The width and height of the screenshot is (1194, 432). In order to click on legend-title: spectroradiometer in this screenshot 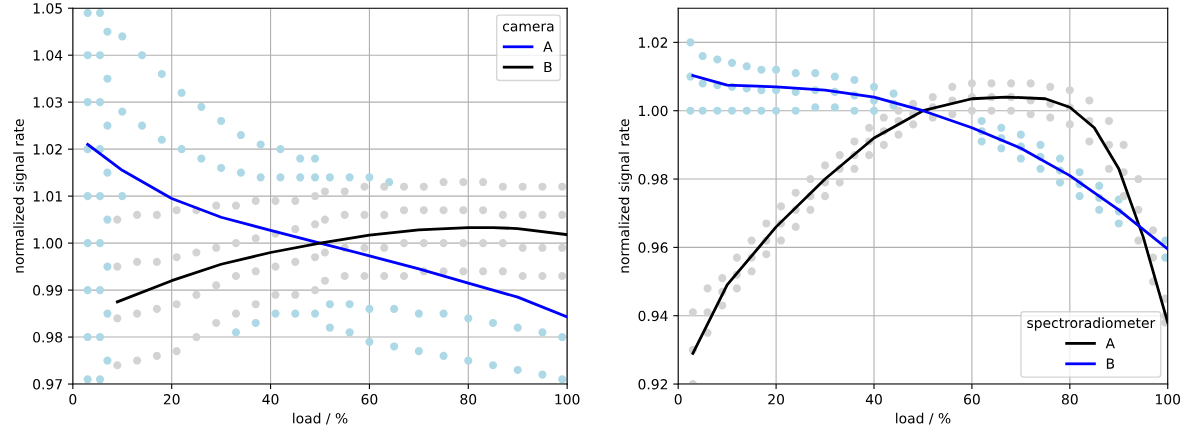, I will do `click(1091, 324)`.